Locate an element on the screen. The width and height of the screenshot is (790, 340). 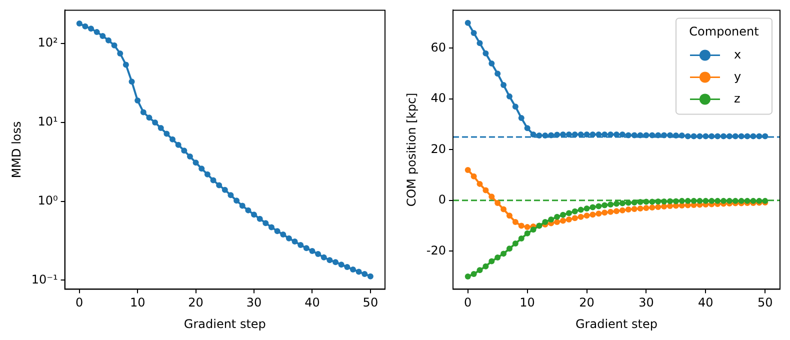
y-tick-label: 20 is located at coordinates (438, 149).